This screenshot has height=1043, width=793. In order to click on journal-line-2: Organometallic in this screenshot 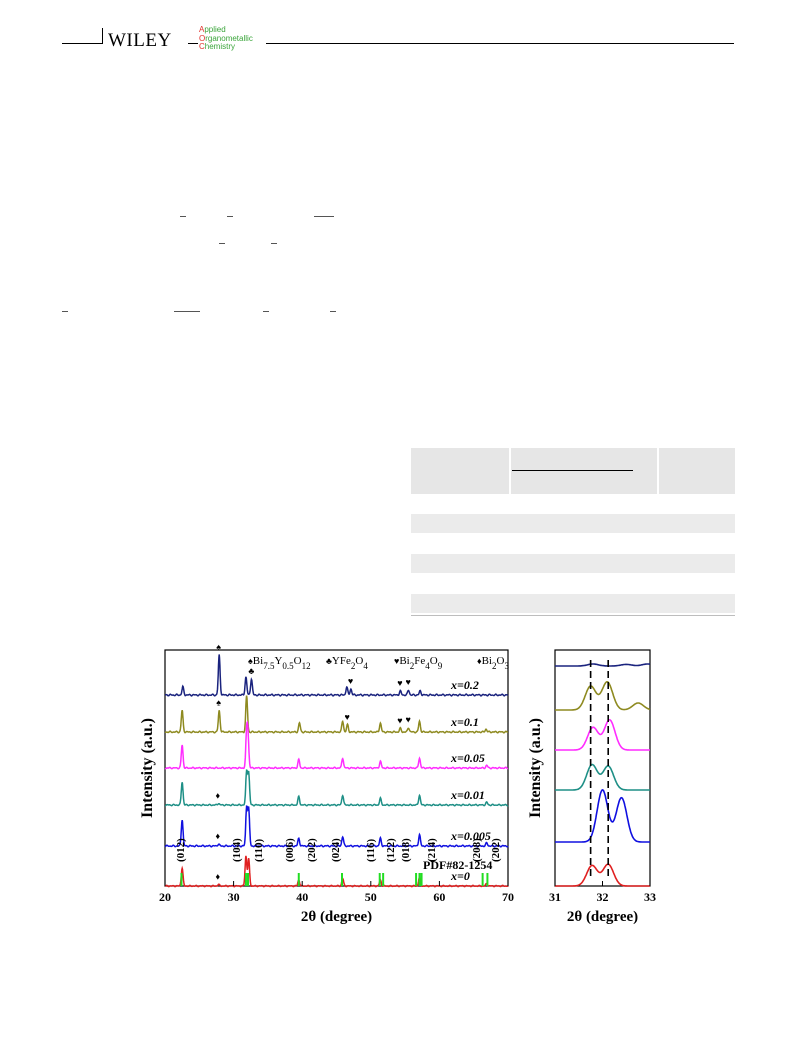, I will do `click(226, 38)`.